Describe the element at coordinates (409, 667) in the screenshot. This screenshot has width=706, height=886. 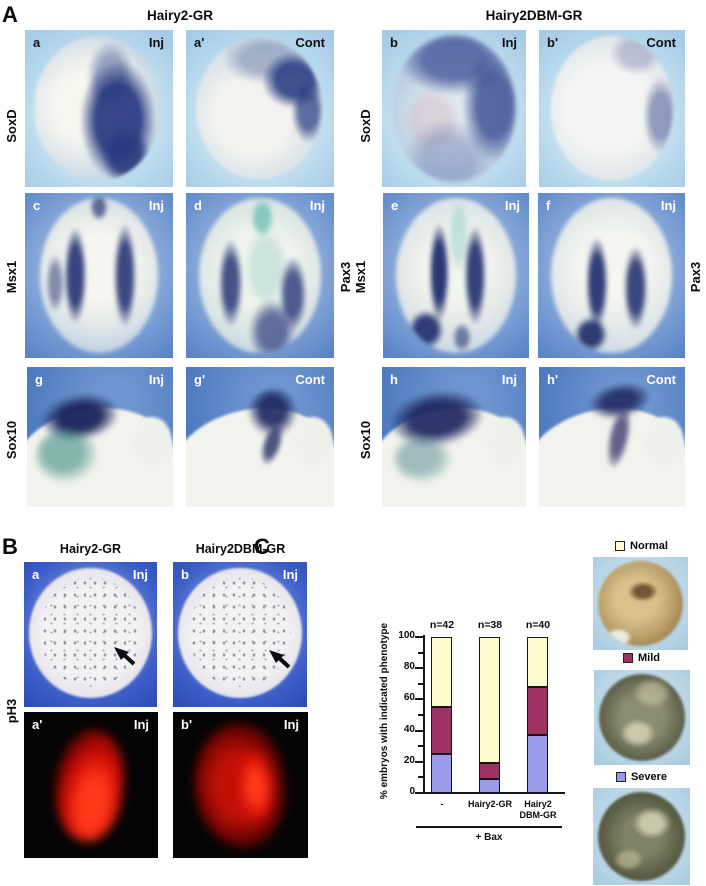
I see `y-tick-label: 80` at that location.